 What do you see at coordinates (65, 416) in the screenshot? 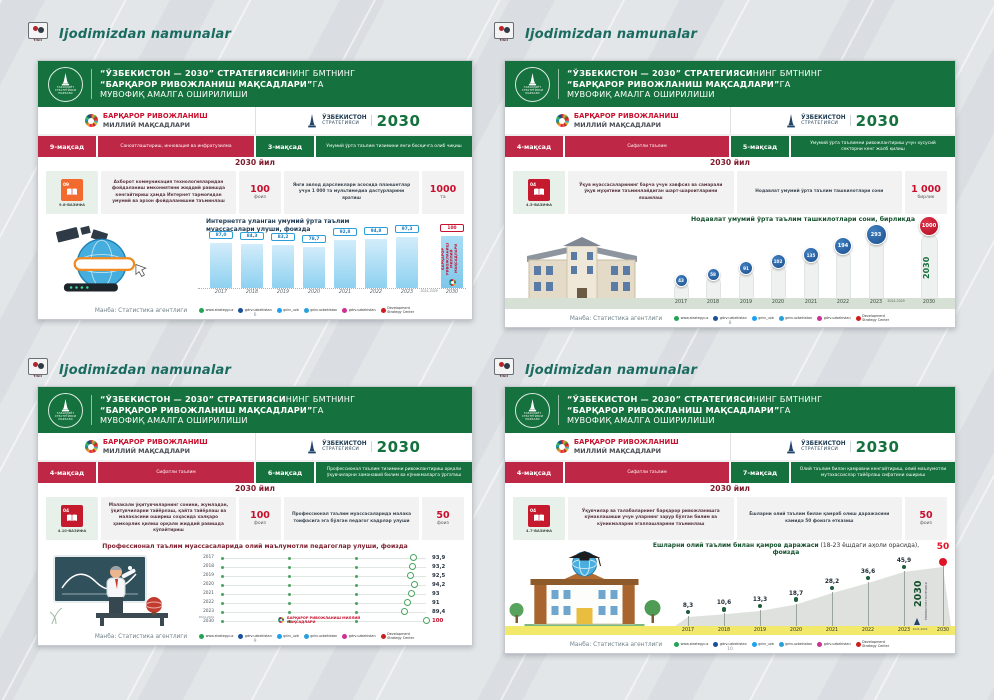
I see `logo-caption: ТАРАҚҚИЁТ СТРАТЕГИЯСИ МАРКАЗИ` at bounding box center [65, 416].